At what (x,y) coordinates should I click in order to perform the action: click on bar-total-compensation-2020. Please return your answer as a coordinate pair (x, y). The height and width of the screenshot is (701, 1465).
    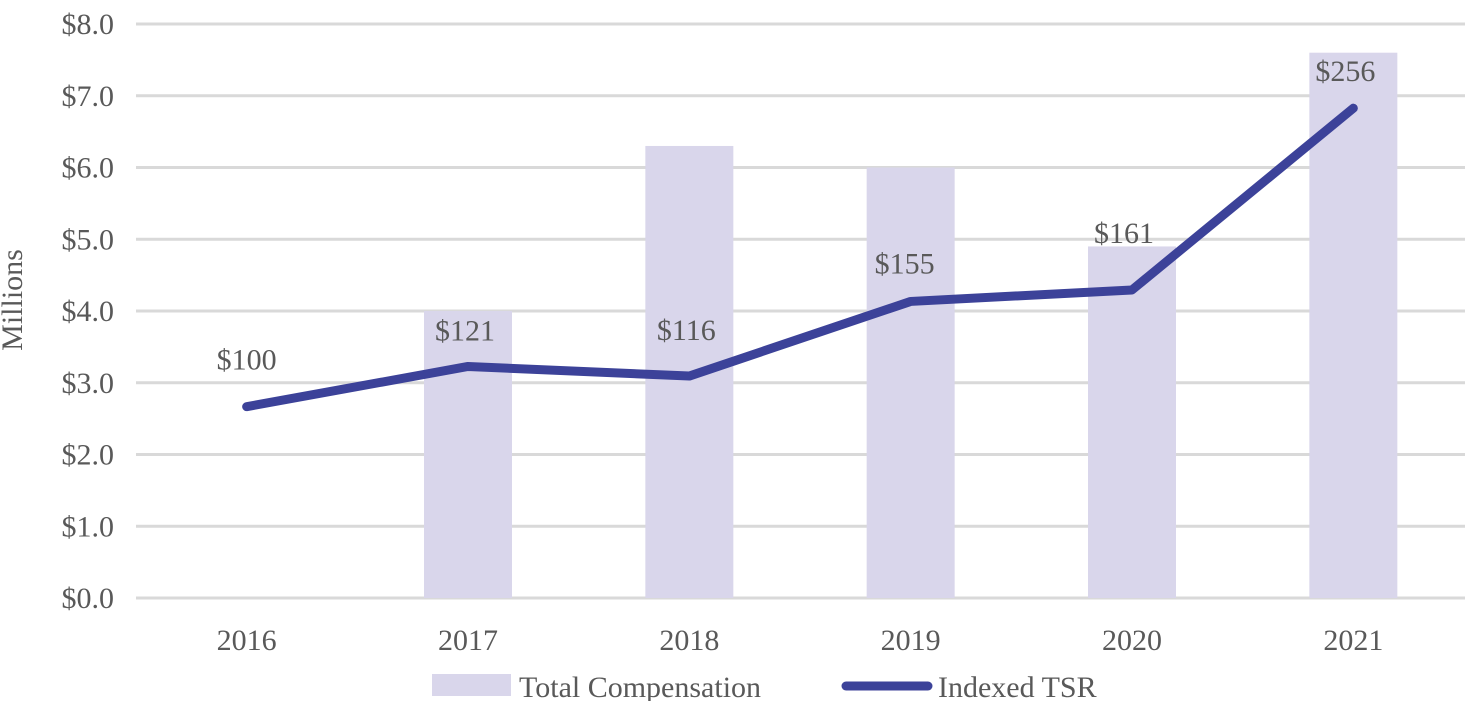
    Looking at the image, I should click on (1132, 422).